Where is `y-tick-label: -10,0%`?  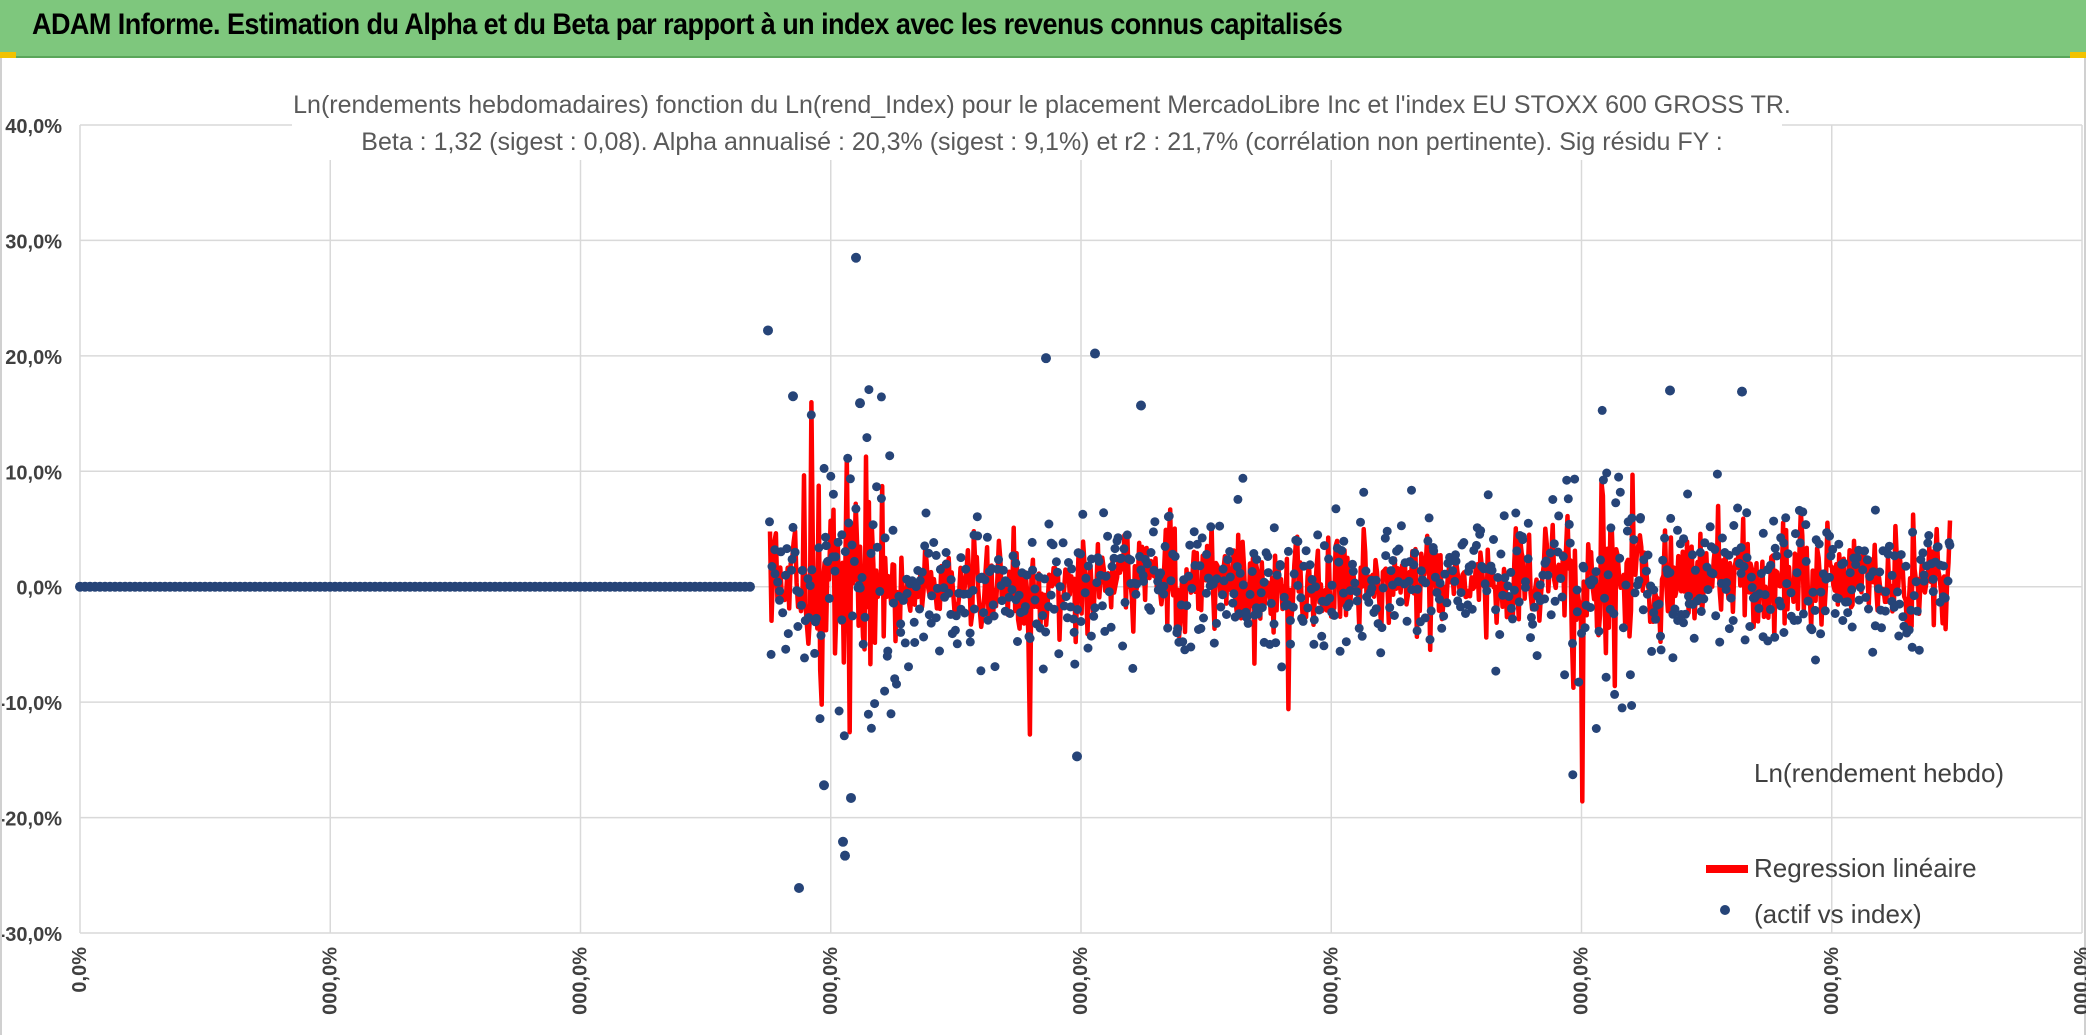 y-tick-label: -10,0% is located at coordinates (32, 704).